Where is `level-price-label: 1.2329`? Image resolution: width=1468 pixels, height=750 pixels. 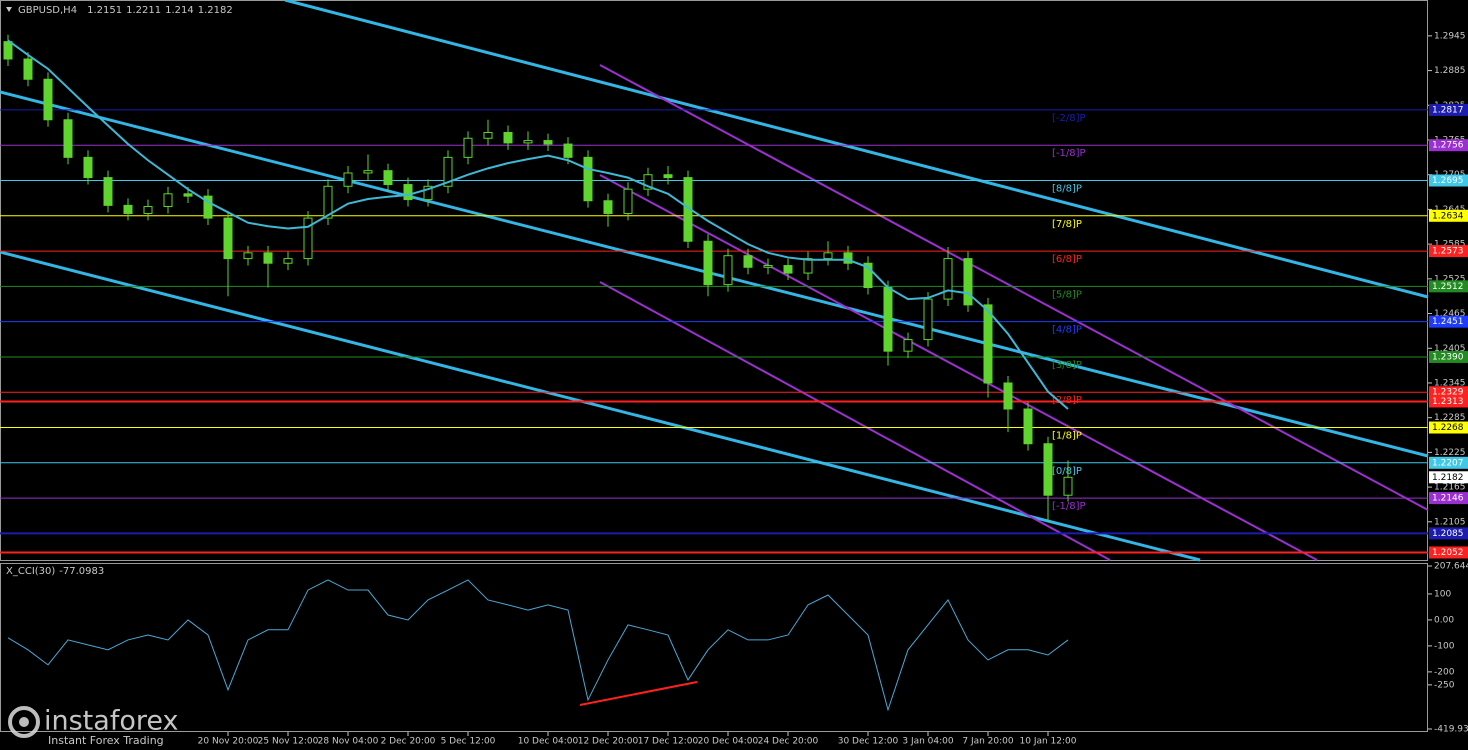
level-price-label: 1.2329 is located at coordinates (1448, 393).